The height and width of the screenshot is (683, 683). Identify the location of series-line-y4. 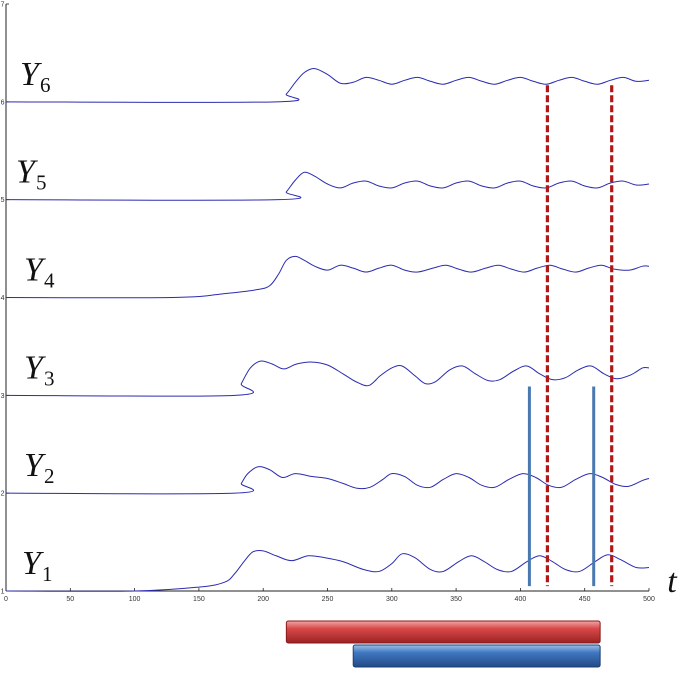
(327, 277).